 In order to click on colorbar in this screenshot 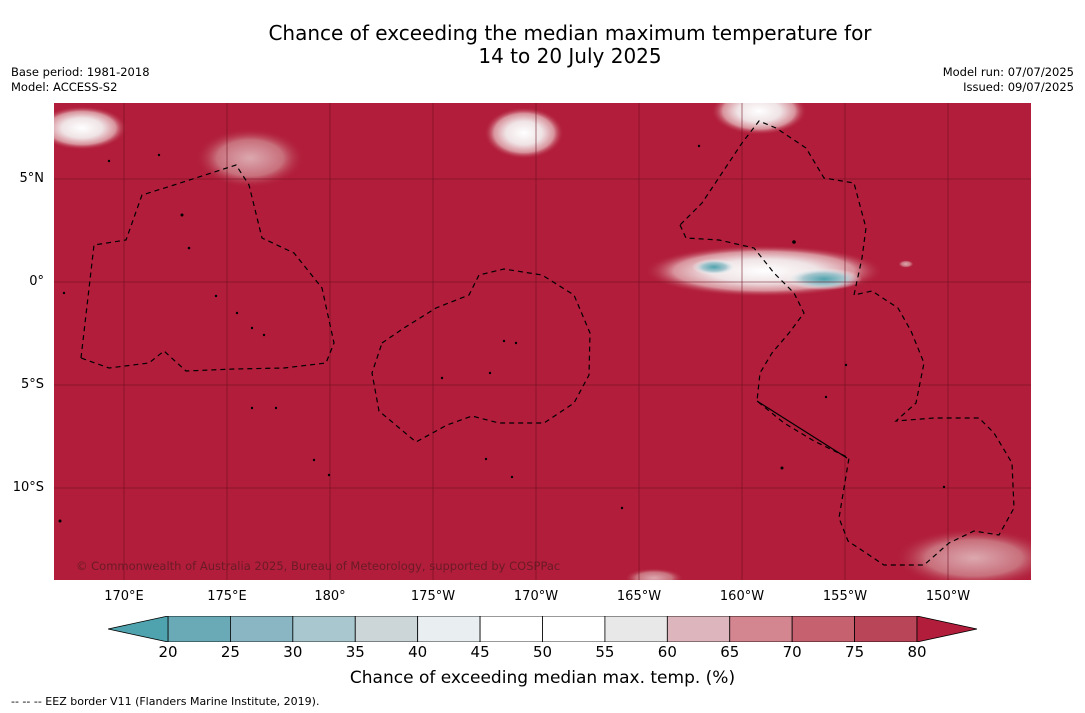, I will do `click(543, 629)`.